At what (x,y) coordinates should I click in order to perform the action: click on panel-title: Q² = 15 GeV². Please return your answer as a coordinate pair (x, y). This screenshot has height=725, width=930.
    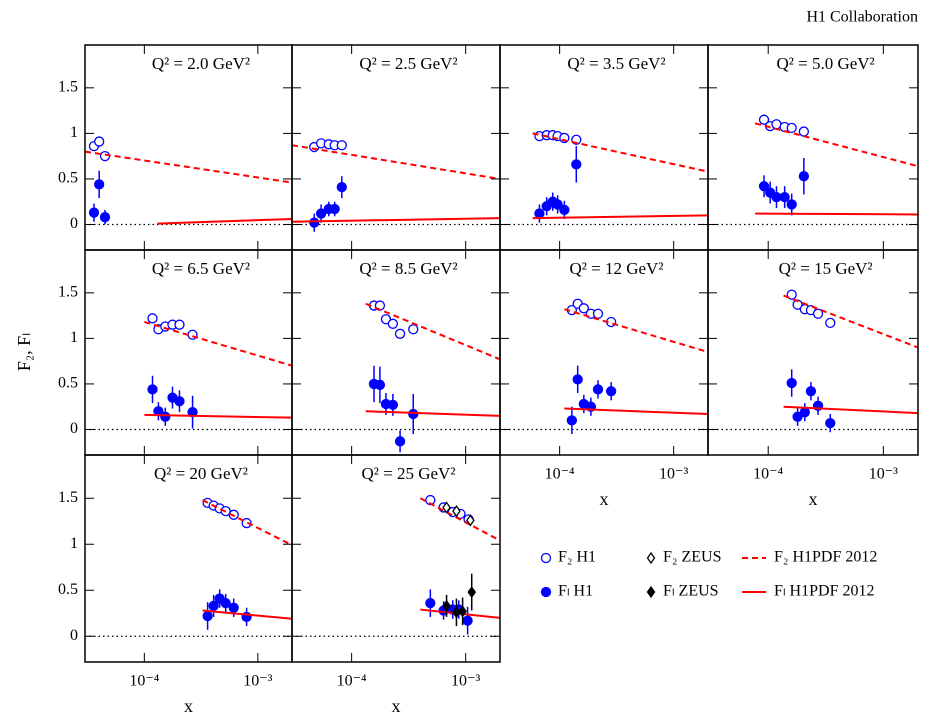
    Looking at the image, I should click on (826, 268).